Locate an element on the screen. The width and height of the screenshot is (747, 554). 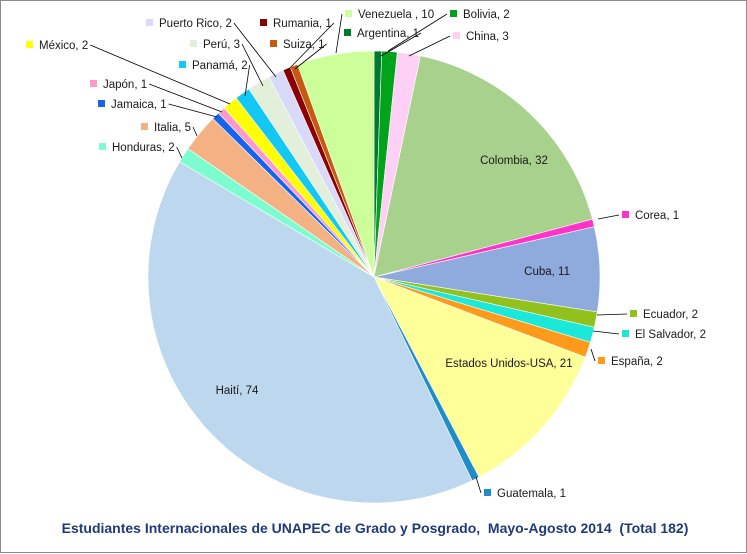
leader-guatemala is located at coordinates (478, 485).